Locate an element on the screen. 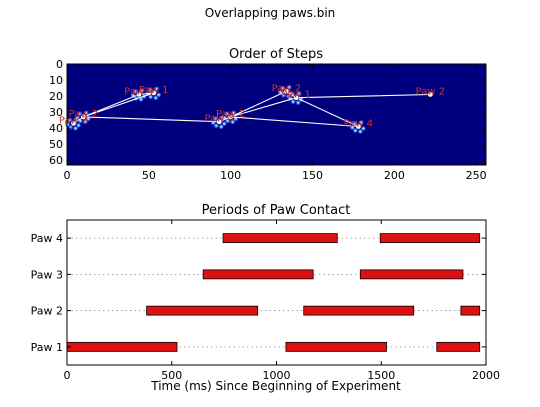 The width and height of the screenshot is (540, 407). y-tick-label: 50 is located at coordinates (56, 144).